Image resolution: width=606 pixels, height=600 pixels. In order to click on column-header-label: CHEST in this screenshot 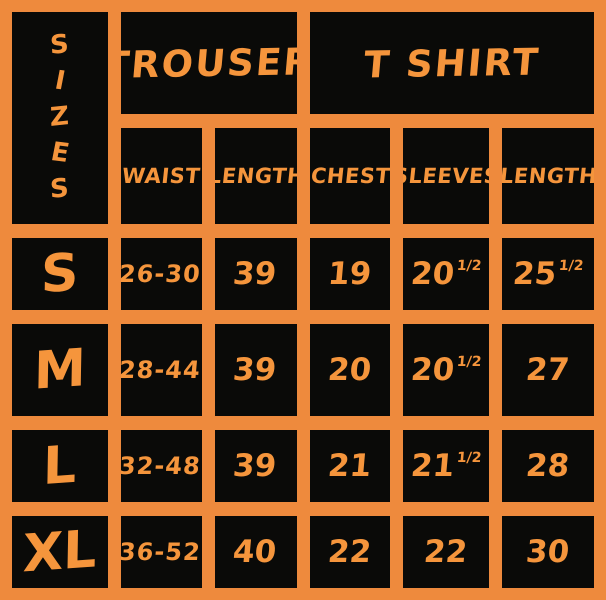, I will do `click(350, 176)`.